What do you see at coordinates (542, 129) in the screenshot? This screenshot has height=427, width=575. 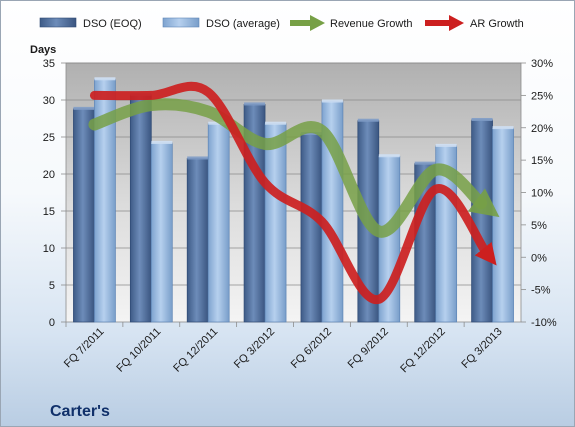 I see `y-right-tick-label: 20%` at bounding box center [542, 129].